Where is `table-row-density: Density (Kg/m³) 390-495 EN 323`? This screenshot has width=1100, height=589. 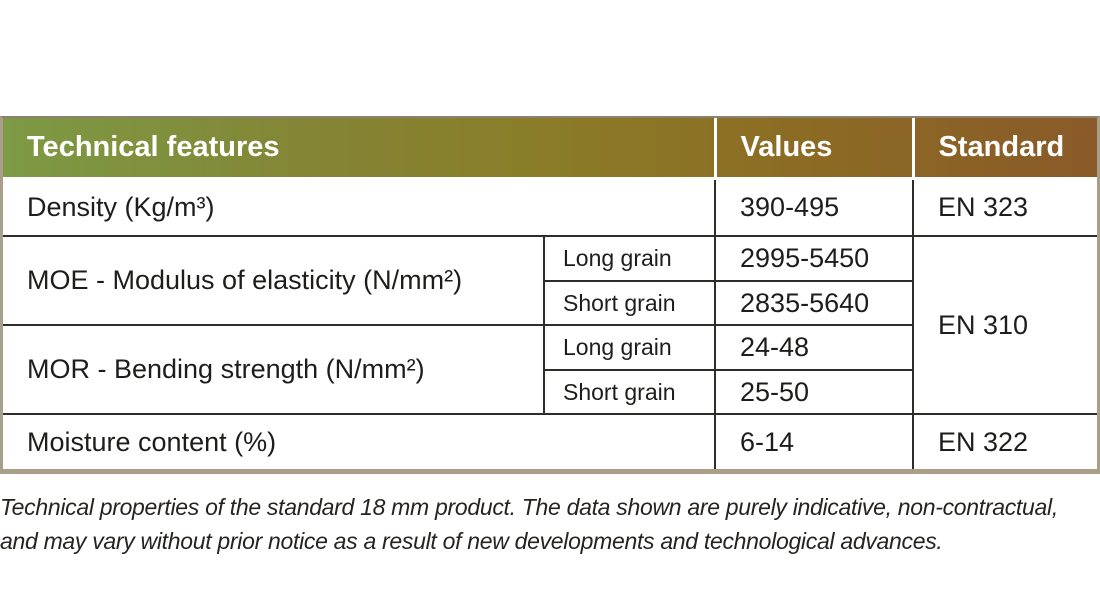
table-row-density: Density (Kg/m³) 390-495 EN 323 is located at coordinates (550, 207).